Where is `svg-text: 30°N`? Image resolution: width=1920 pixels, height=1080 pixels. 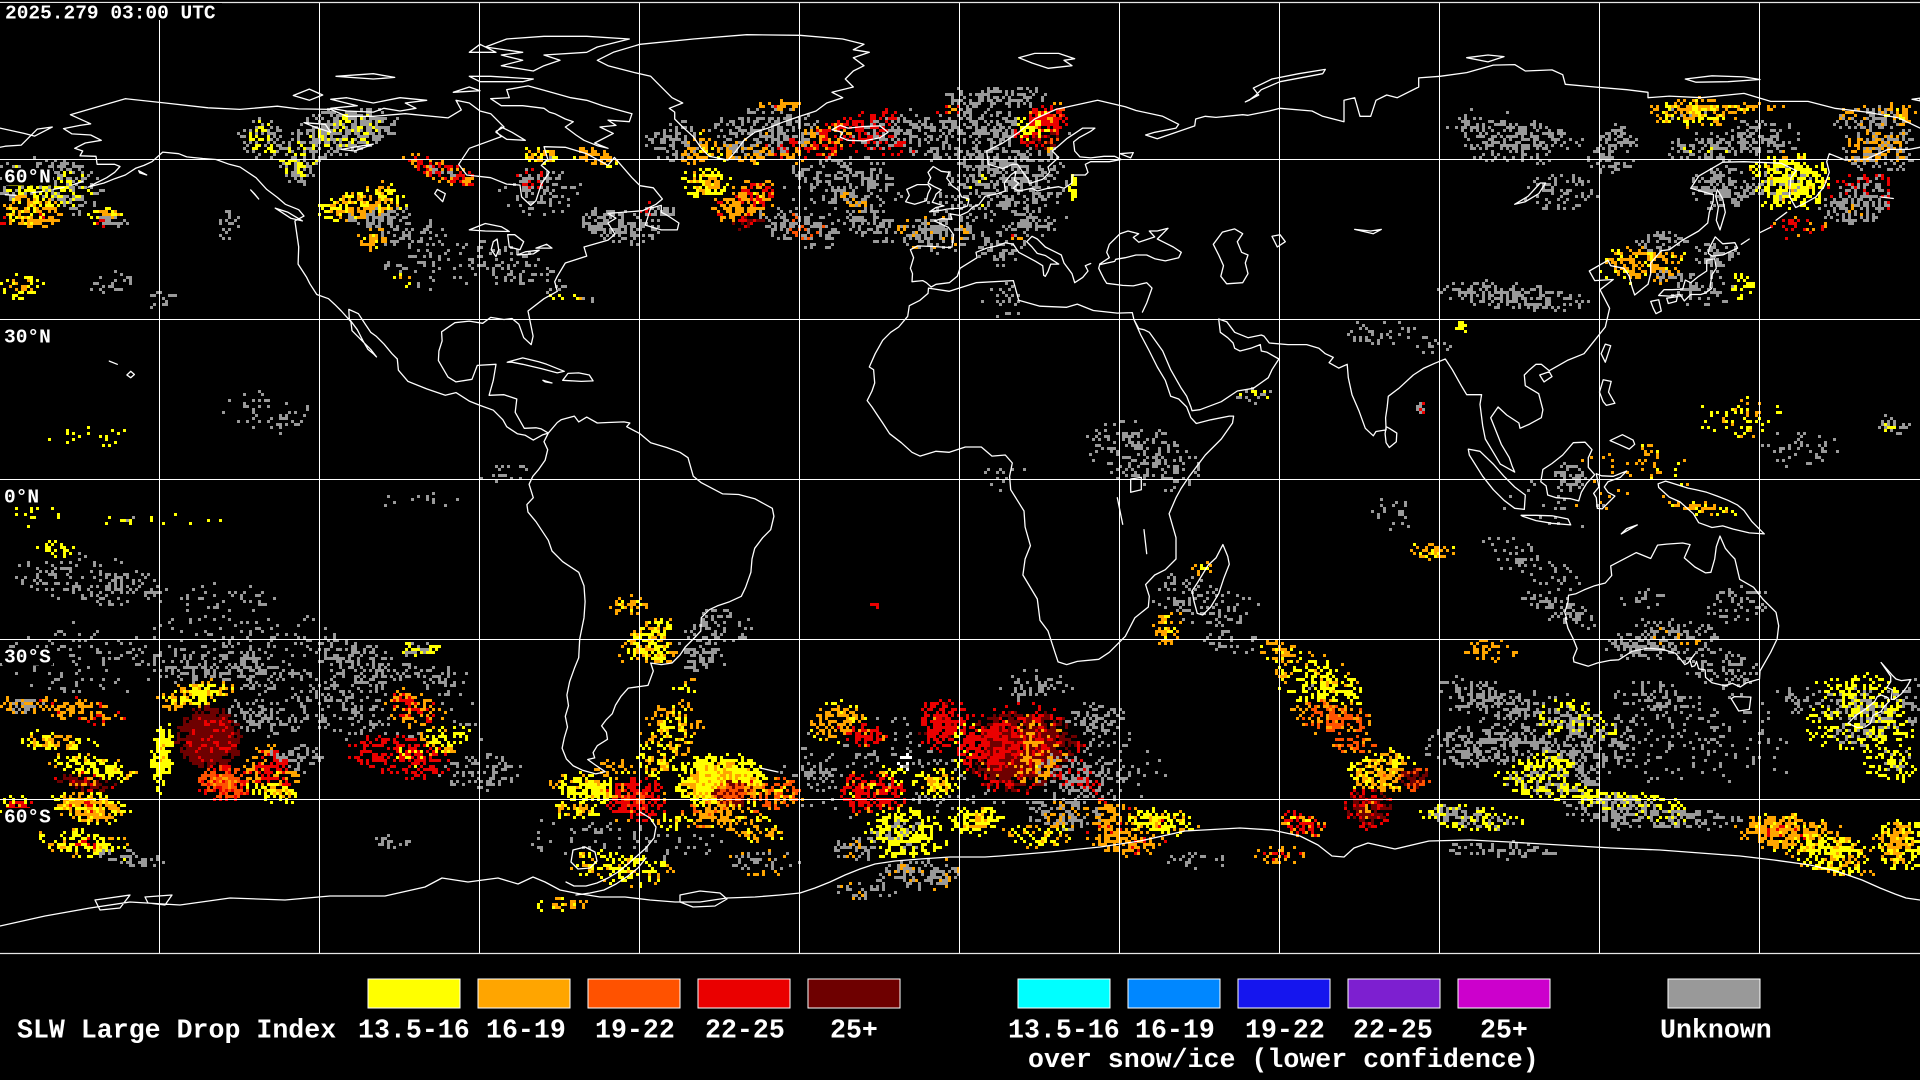 svg-text: 30°N is located at coordinates (27, 338).